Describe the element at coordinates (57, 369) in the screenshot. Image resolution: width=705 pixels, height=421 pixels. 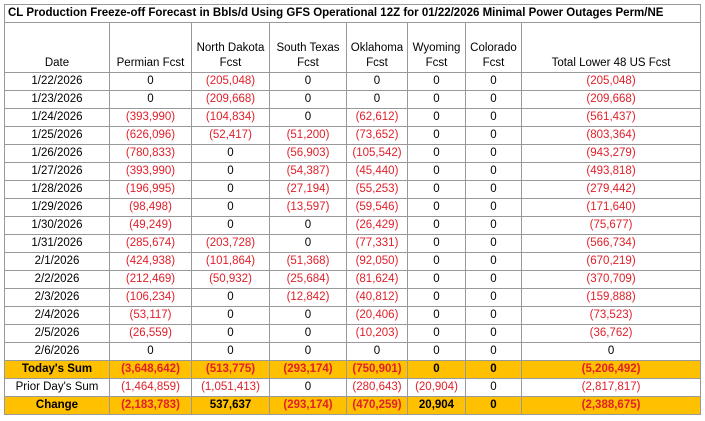
I see `cell: Today's Sum` at that location.